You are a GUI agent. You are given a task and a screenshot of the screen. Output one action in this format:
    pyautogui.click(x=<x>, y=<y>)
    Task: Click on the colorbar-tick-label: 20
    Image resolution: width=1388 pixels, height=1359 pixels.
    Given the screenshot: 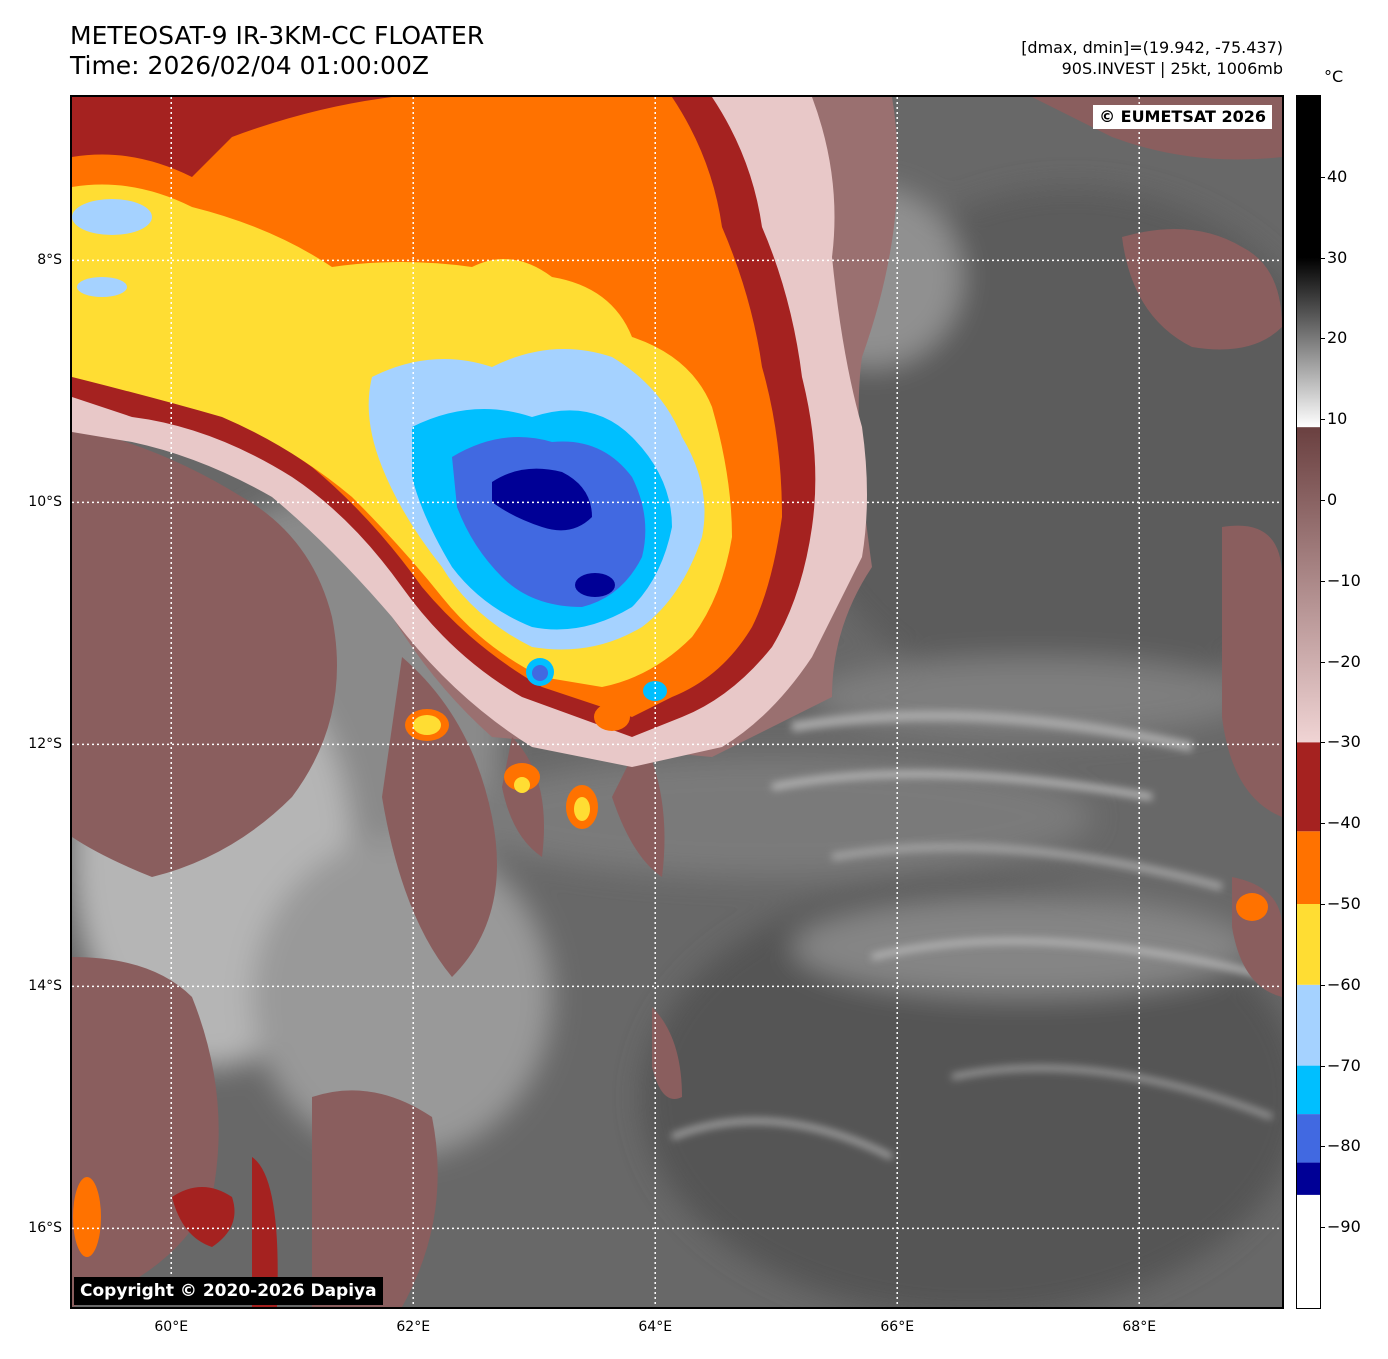 What is the action you would take?
    pyautogui.click(x=1337, y=338)
    